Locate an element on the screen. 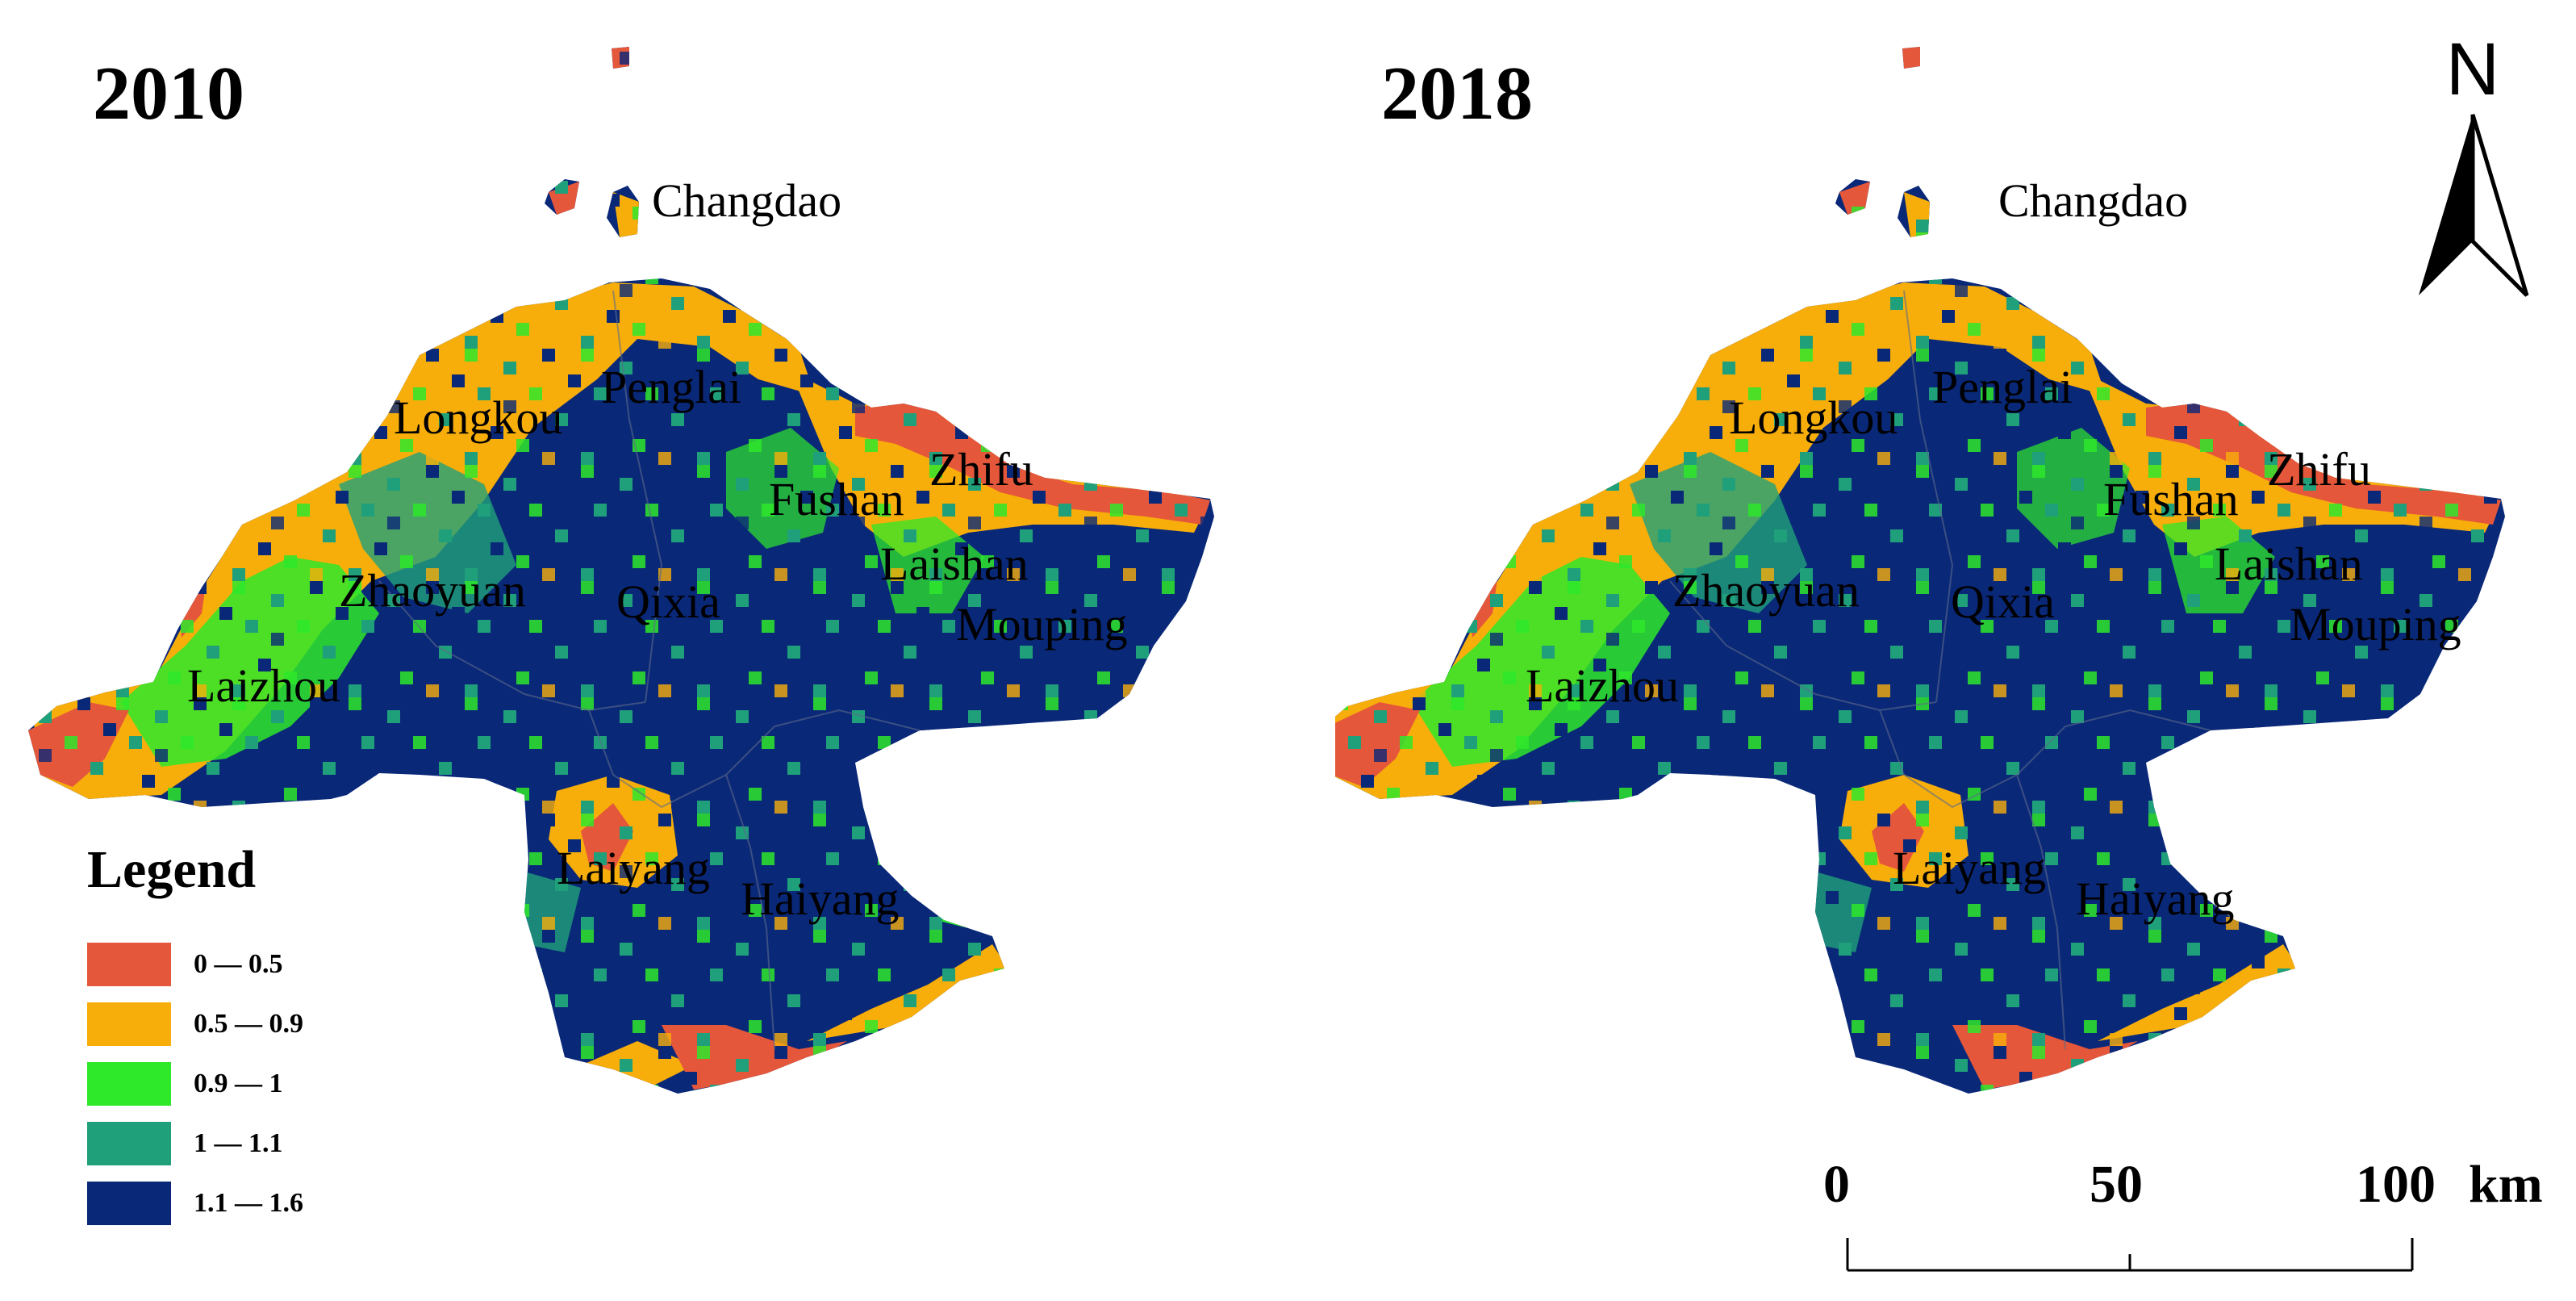 This screenshot has height=1301, width=2576. scale-unit-label: km is located at coordinates (2506, 1184).